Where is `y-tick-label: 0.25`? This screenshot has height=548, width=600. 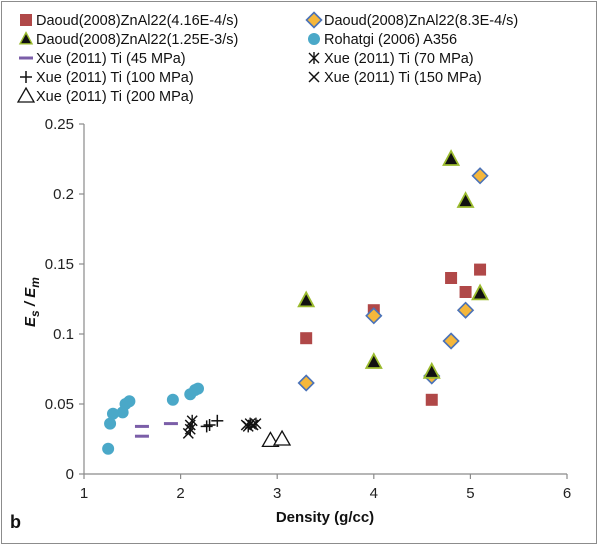 y-tick-label: 0.25 is located at coordinates (59, 124).